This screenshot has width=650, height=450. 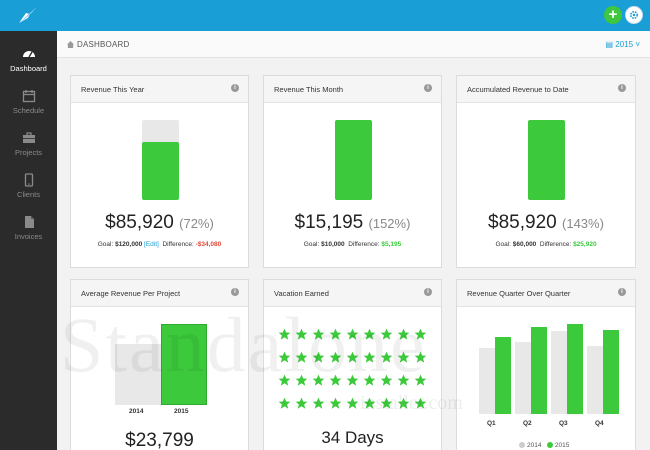 I want to click on value-text: $85,920, so click(x=522, y=222).